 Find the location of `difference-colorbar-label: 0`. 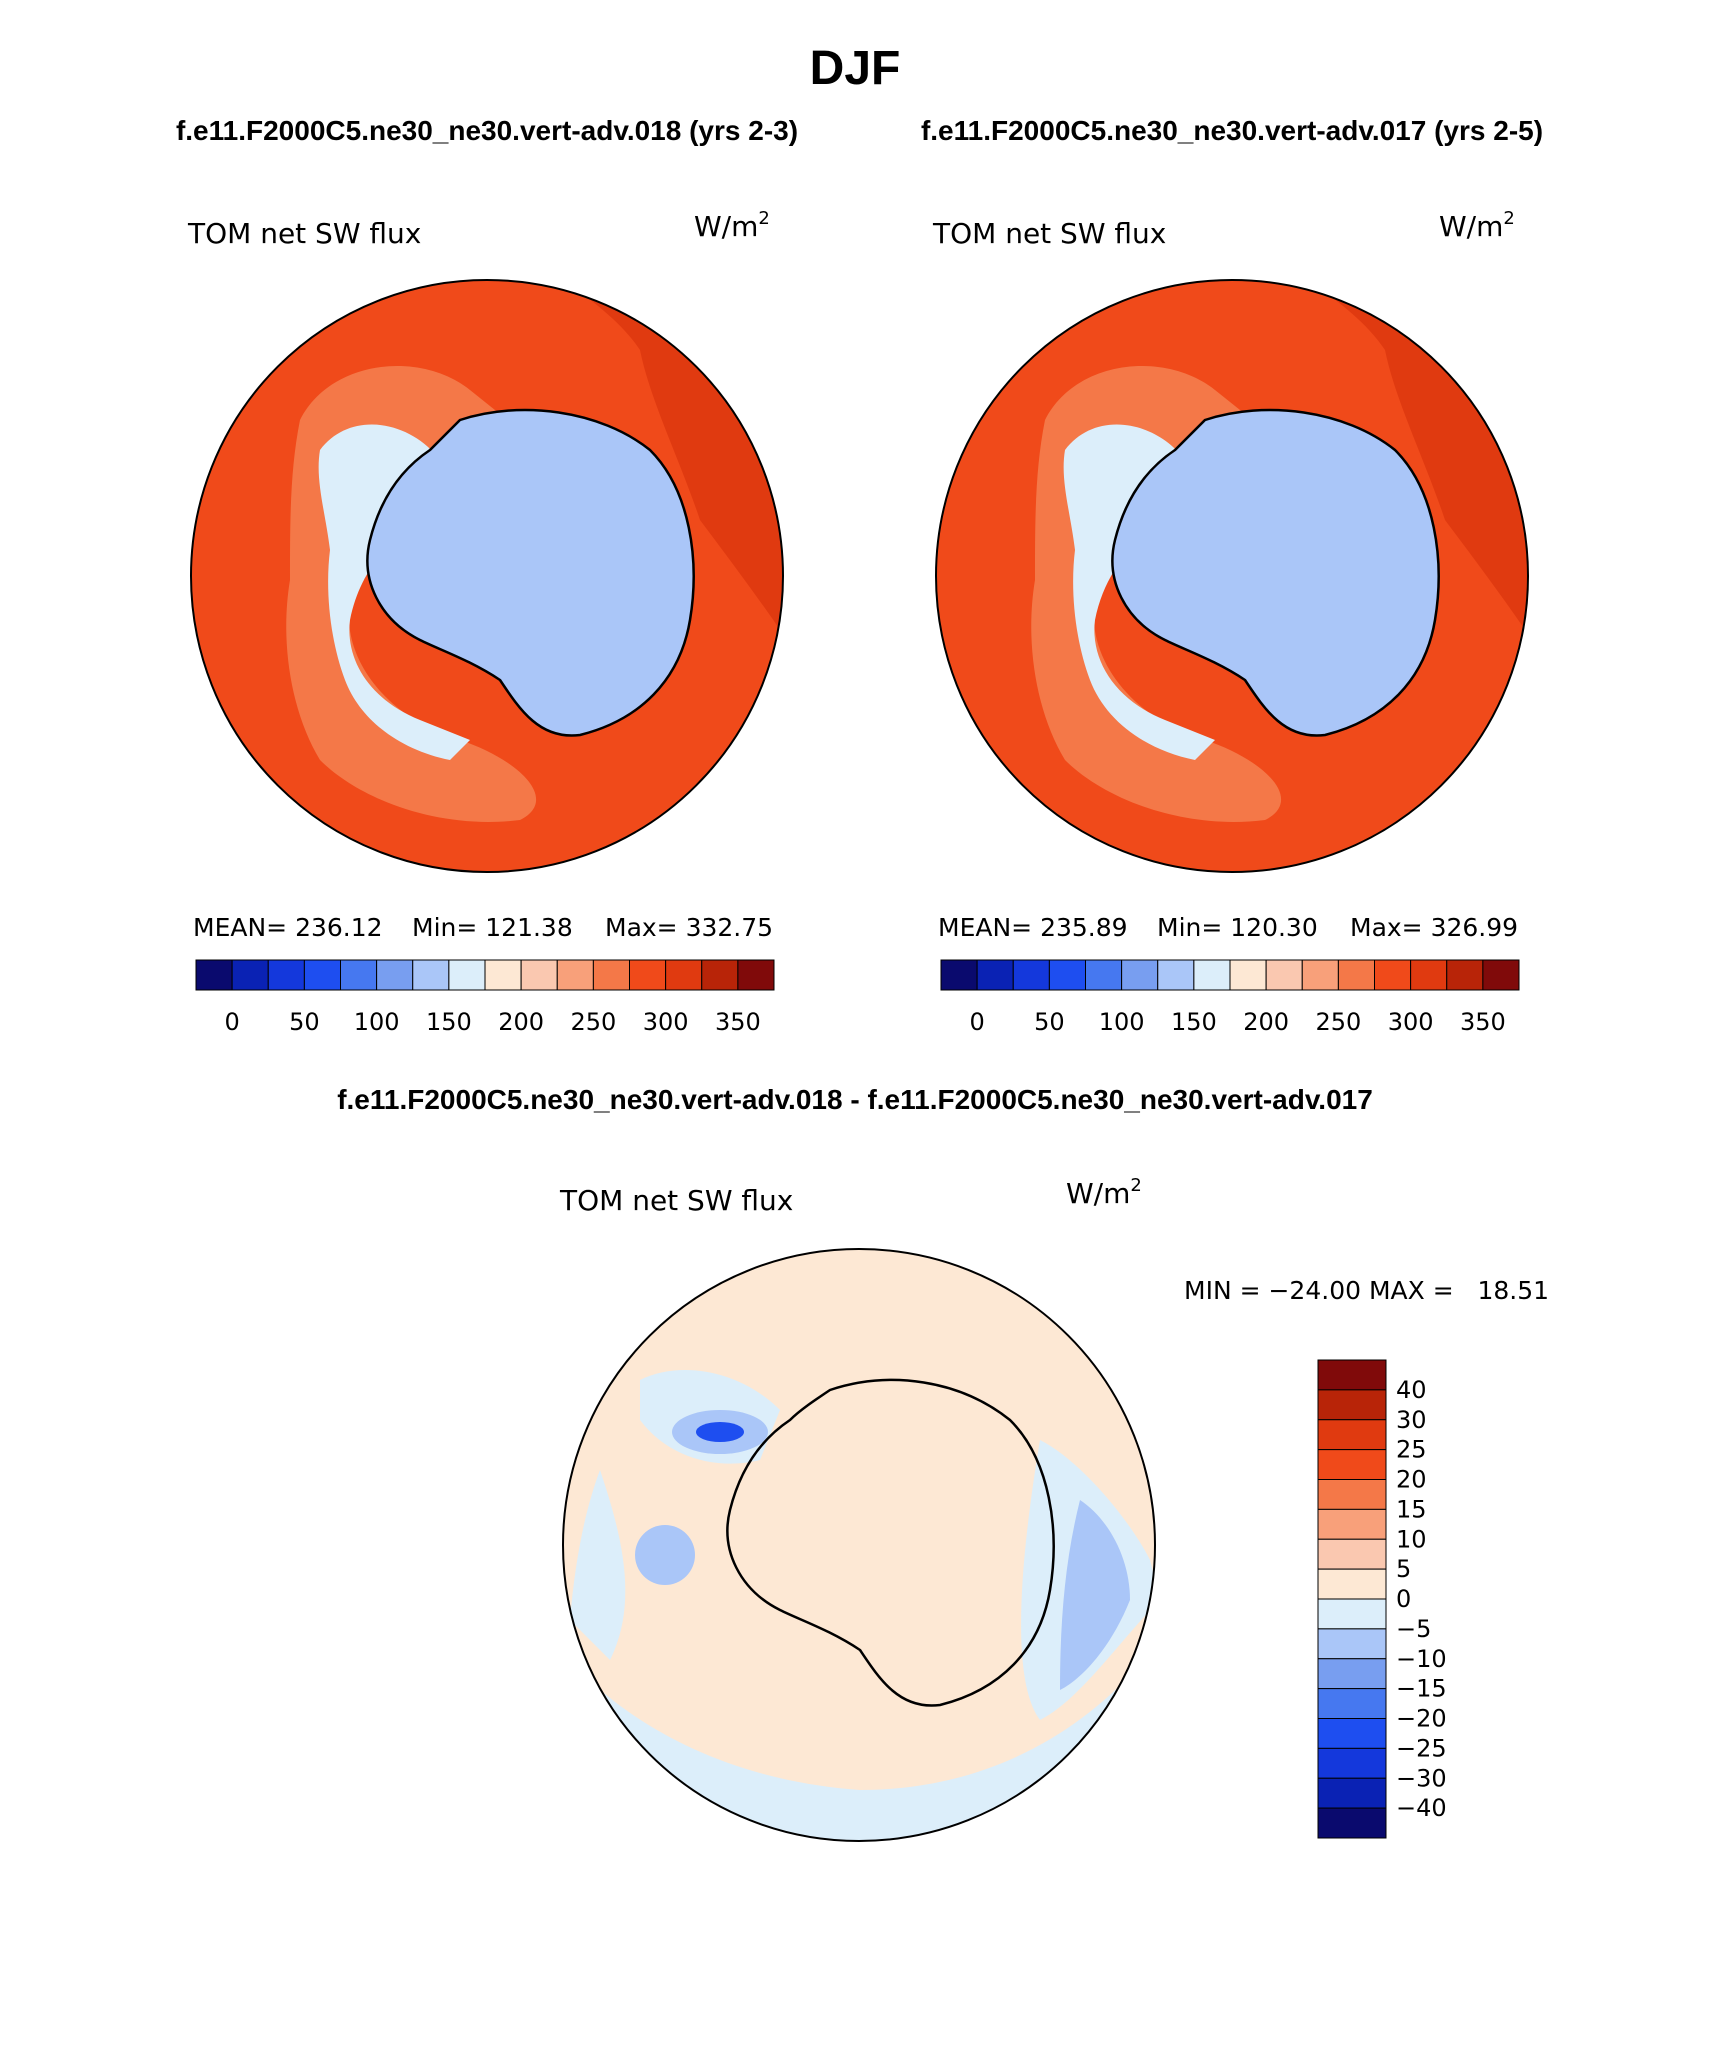

difference-colorbar-label: 0 is located at coordinates (1403, 1599).